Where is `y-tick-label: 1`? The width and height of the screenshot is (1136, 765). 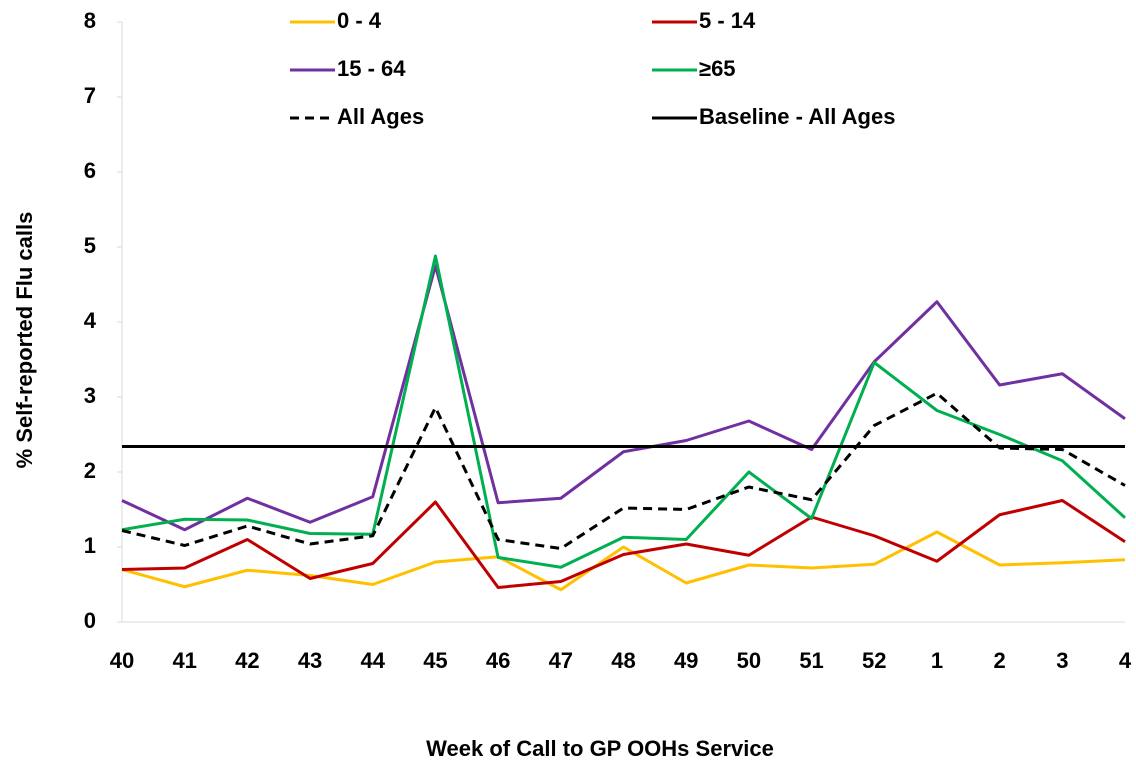
y-tick-label: 1 is located at coordinates (90, 545).